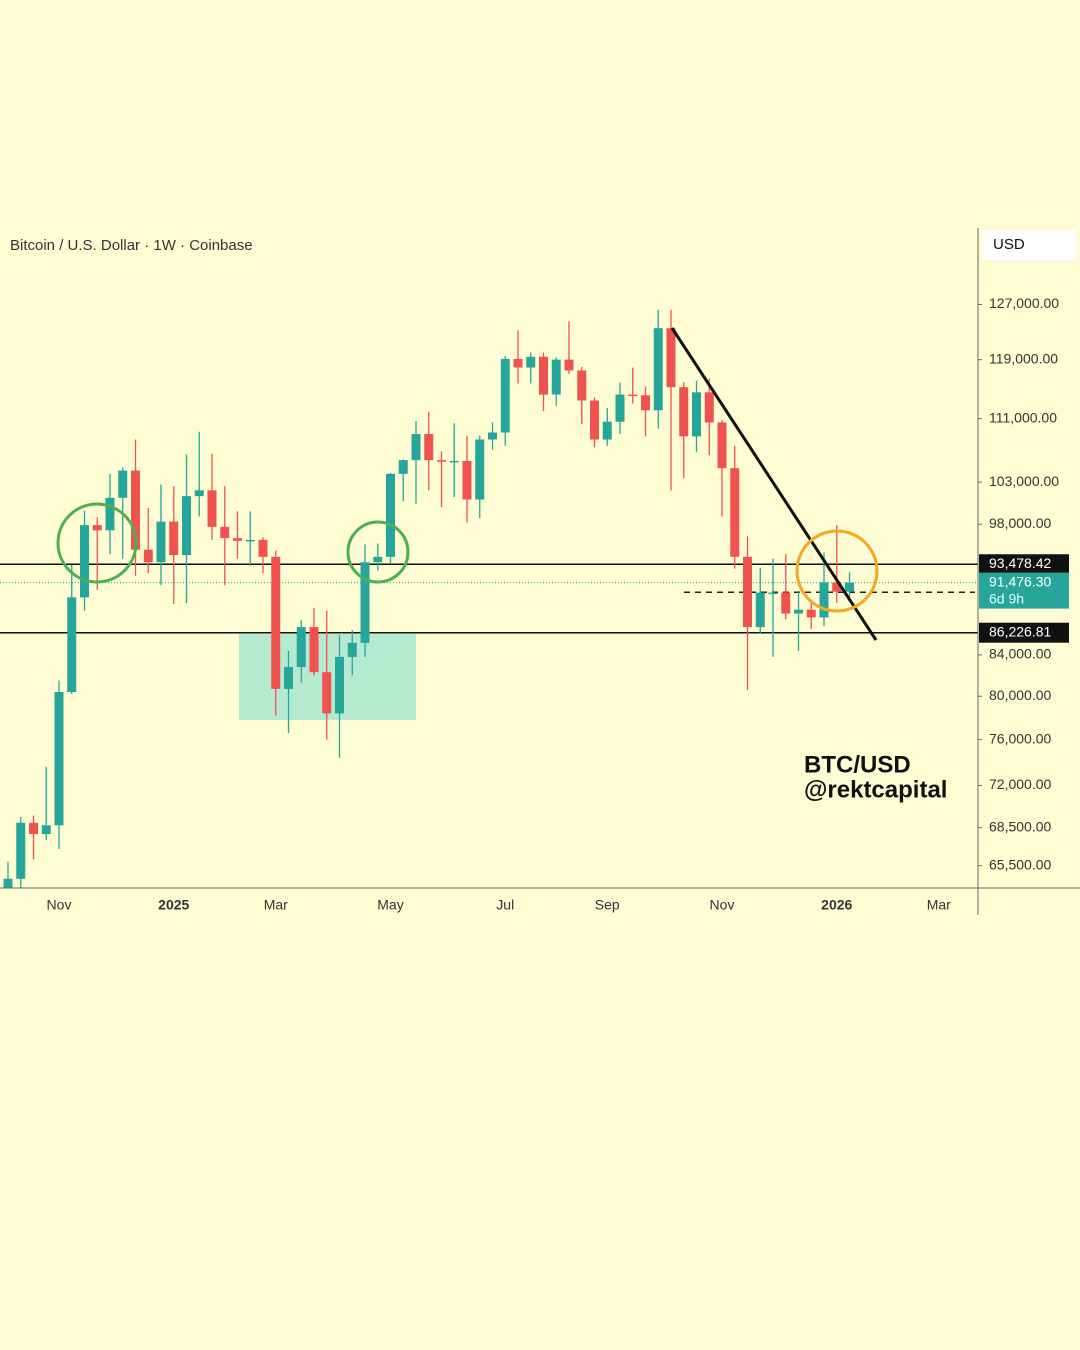 The height and width of the screenshot is (1350, 1080). What do you see at coordinates (489, 598) in the screenshot?
I see `levels` at bounding box center [489, 598].